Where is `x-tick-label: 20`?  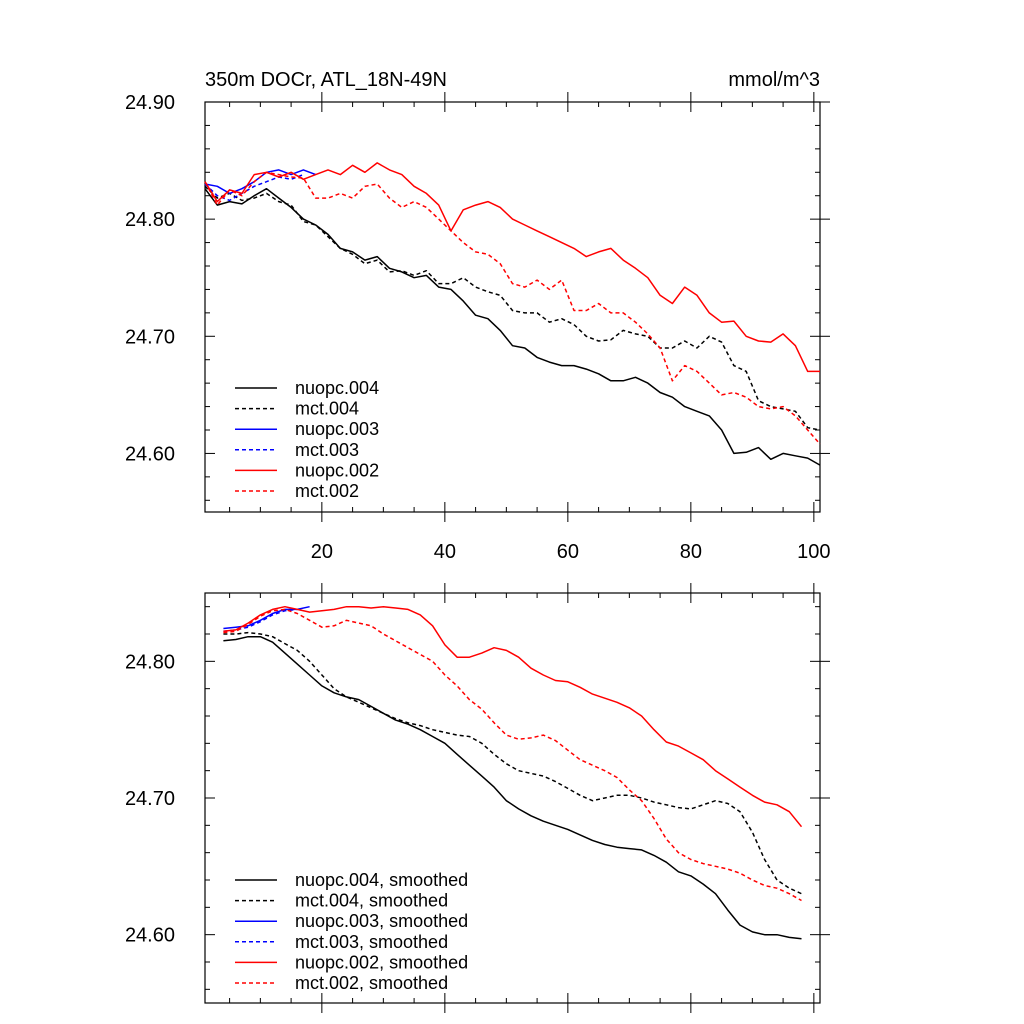 x-tick-label: 20 is located at coordinates (322, 552).